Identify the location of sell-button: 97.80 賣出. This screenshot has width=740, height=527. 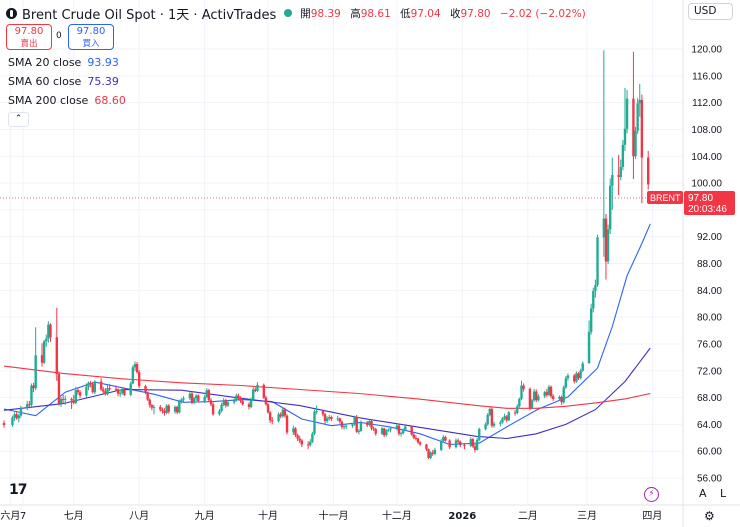
(29, 37).